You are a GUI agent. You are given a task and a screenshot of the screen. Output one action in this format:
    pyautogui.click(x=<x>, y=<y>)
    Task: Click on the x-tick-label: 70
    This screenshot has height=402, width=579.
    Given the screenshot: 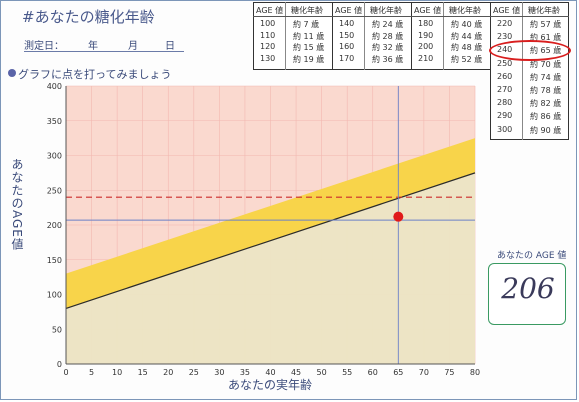 What is the action you would take?
    pyautogui.click(x=424, y=372)
    